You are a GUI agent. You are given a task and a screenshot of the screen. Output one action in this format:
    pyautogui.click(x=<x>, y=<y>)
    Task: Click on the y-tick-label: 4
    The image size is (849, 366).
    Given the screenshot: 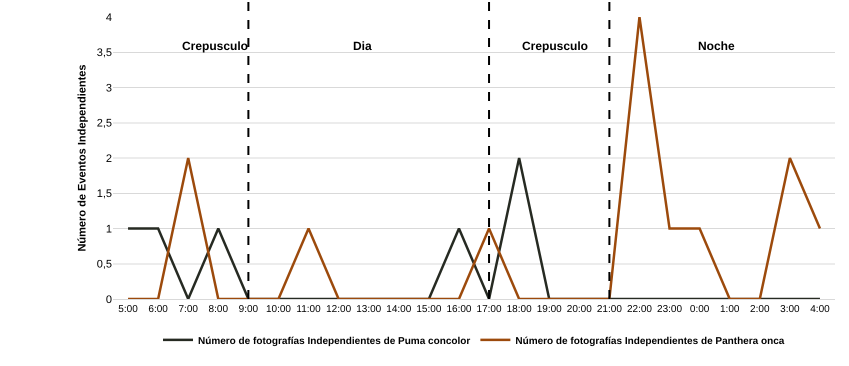 What is the action you would take?
    pyautogui.click(x=109, y=18)
    